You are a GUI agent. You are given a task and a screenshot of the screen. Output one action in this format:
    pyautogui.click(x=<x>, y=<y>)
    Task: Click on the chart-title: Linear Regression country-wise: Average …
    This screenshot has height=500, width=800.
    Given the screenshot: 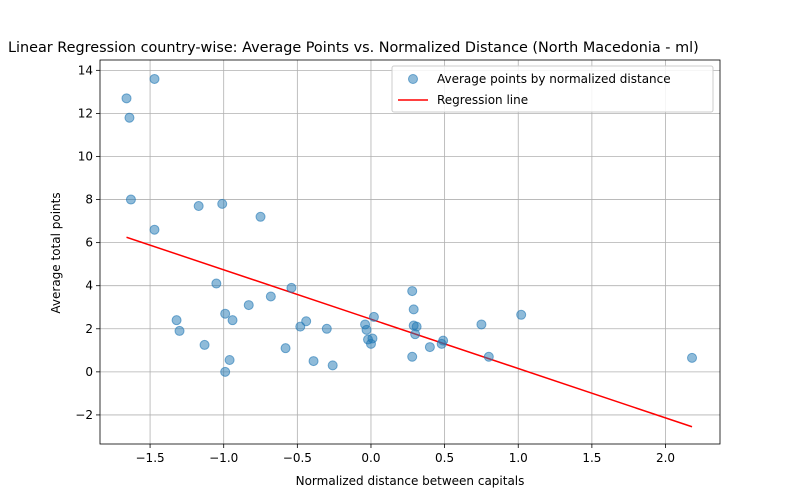 What is the action you would take?
    pyautogui.click(x=353, y=48)
    